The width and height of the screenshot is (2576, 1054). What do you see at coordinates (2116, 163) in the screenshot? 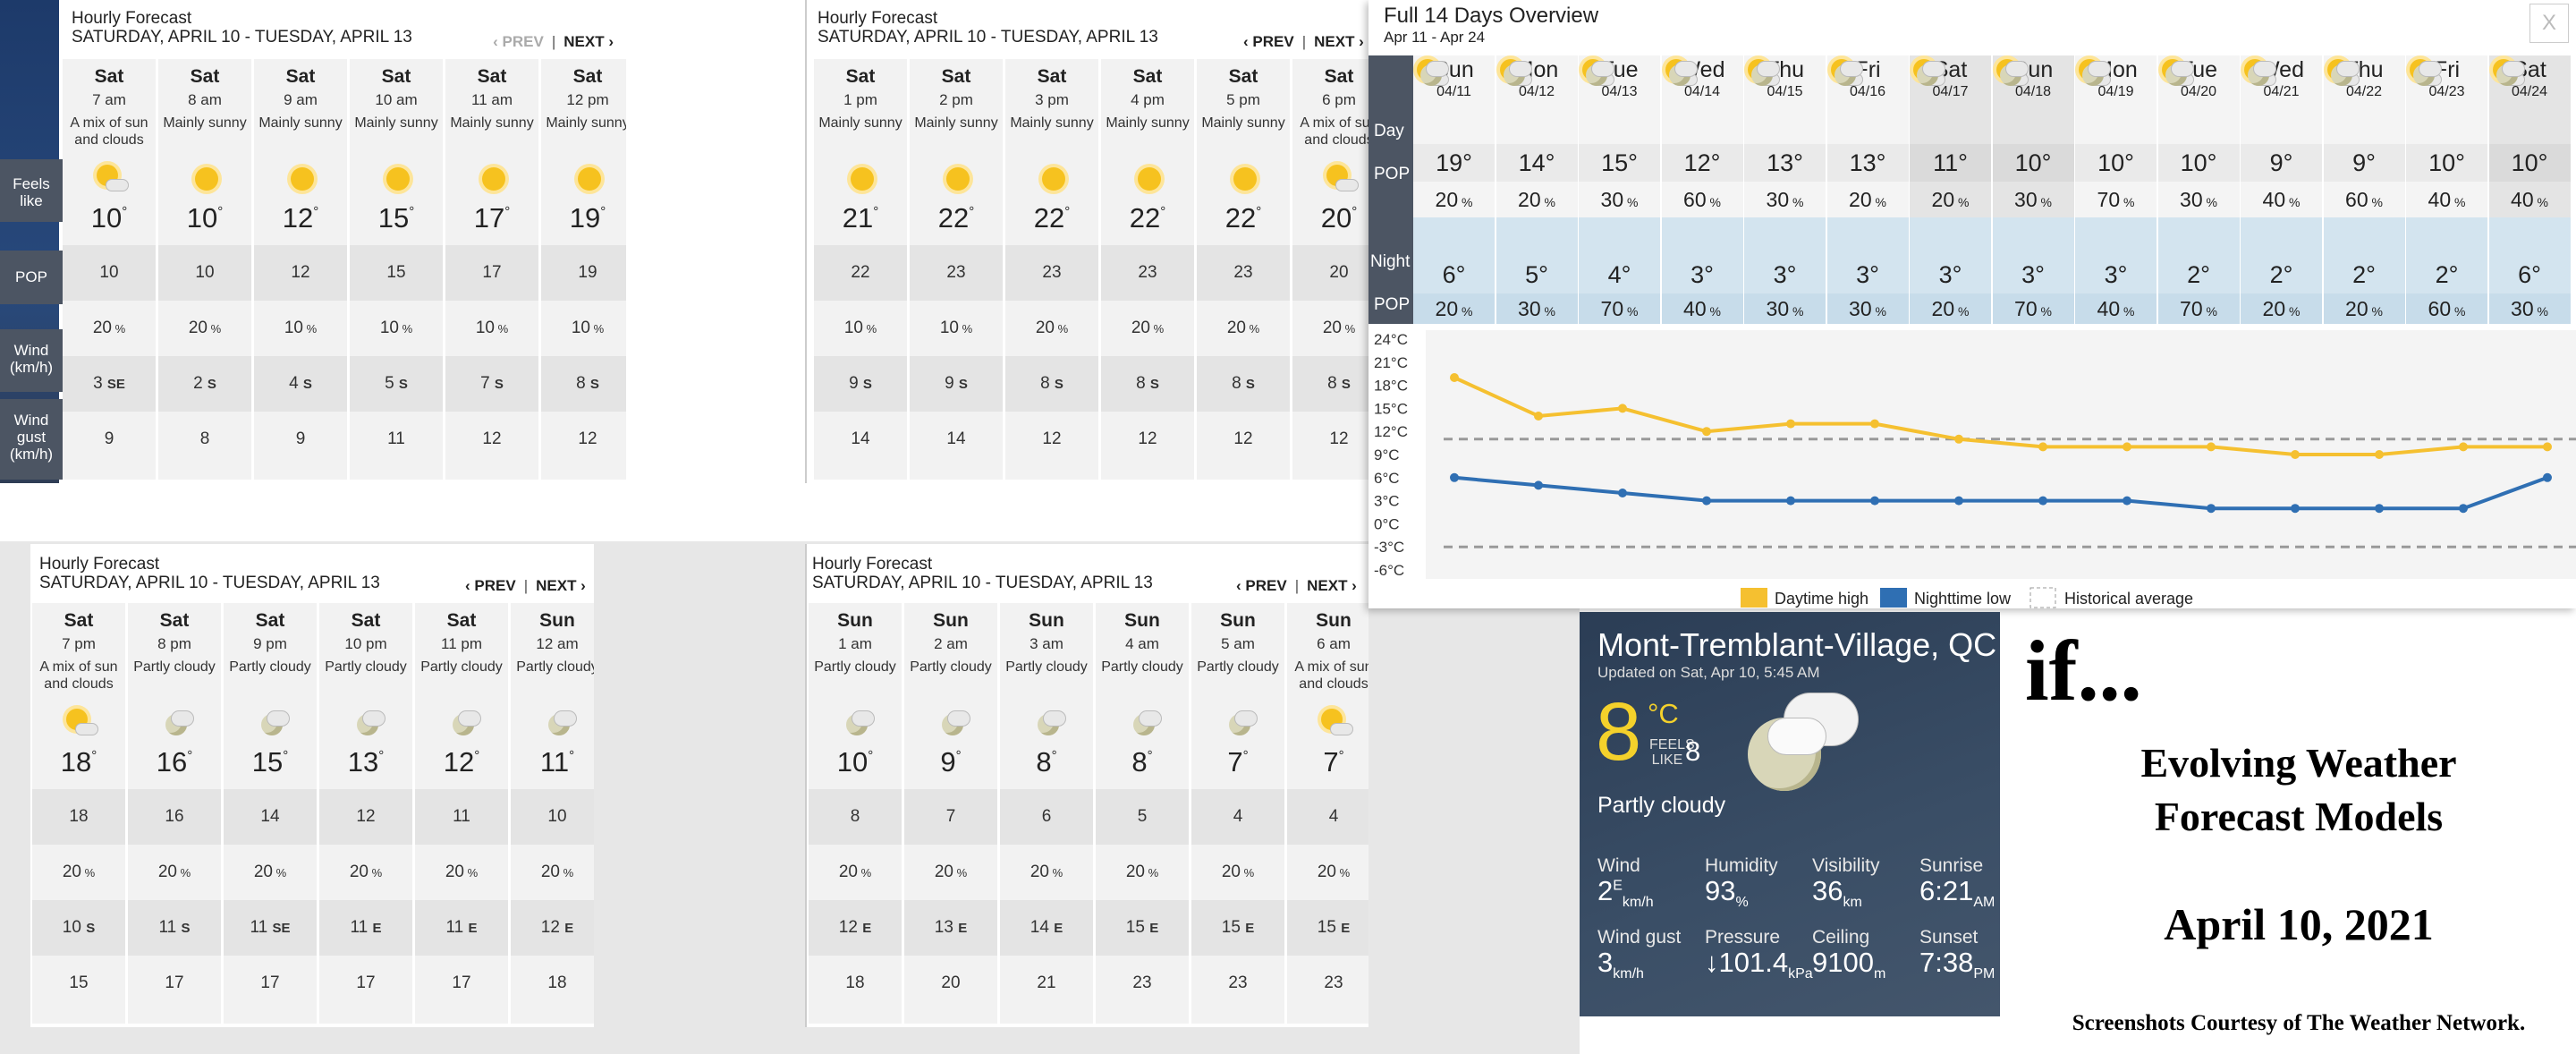
I see `day-high: 10°` at bounding box center [2116, 163].